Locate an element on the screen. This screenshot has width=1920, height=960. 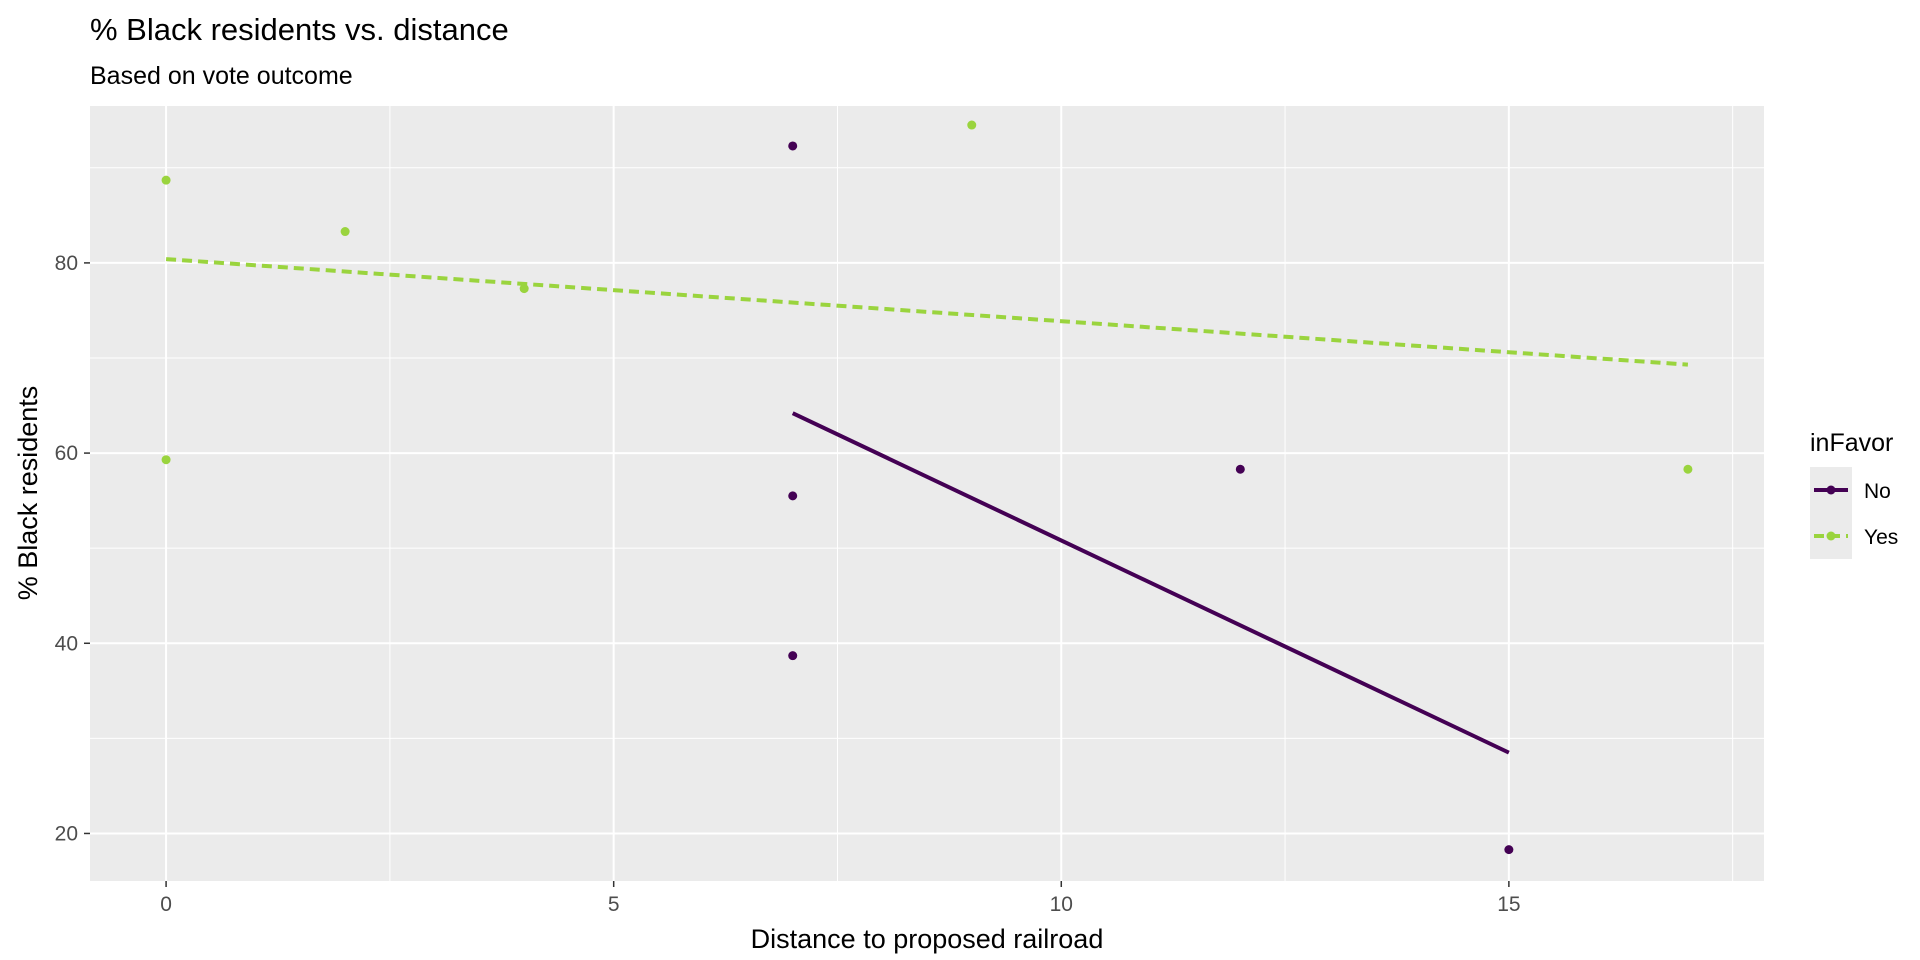
legend-label-no: No is located at coordinates (1877, 491).